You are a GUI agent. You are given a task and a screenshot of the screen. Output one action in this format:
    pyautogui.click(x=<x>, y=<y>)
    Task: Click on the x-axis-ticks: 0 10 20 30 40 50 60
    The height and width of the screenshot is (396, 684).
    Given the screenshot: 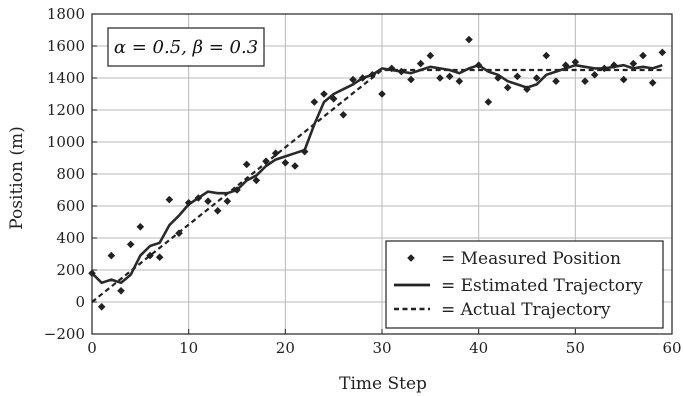 What is the action you would take?
    pyautogui.click(x=384, y=343)
    